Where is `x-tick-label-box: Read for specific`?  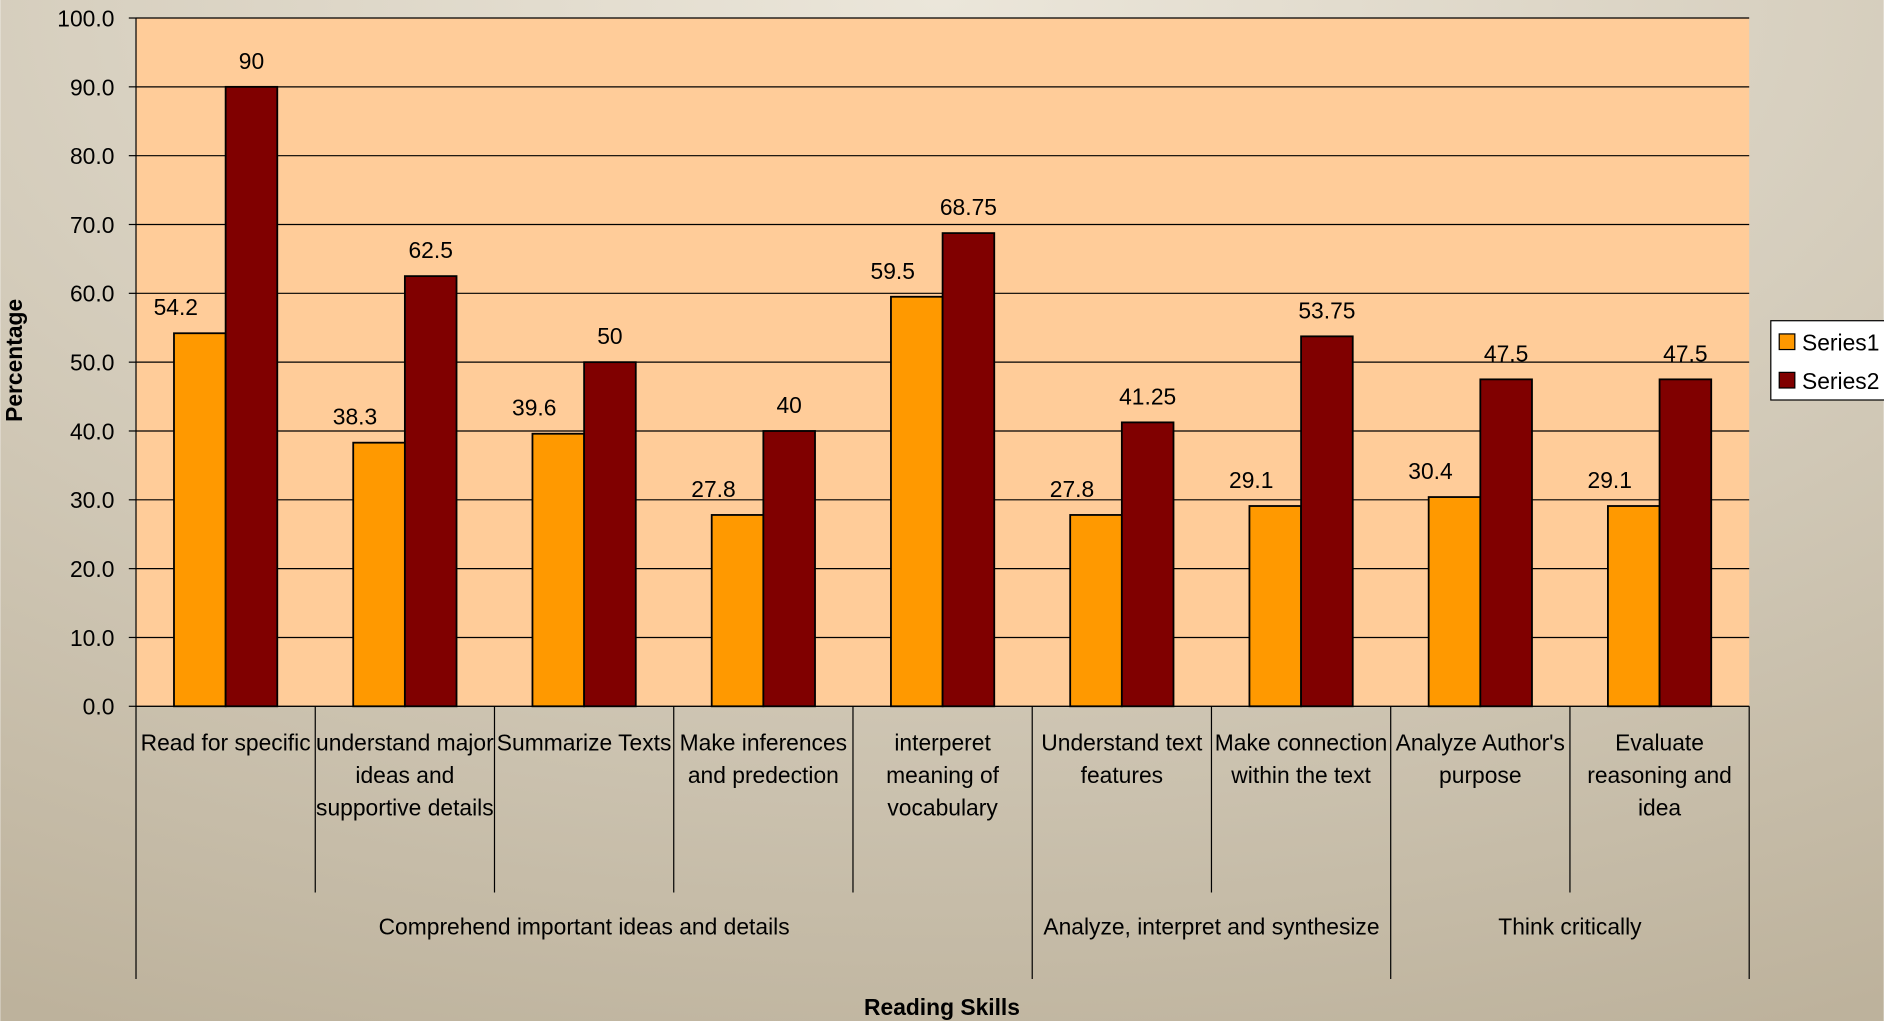
x-tick-label-box: Read for specific is located at coordinates (225, 744).